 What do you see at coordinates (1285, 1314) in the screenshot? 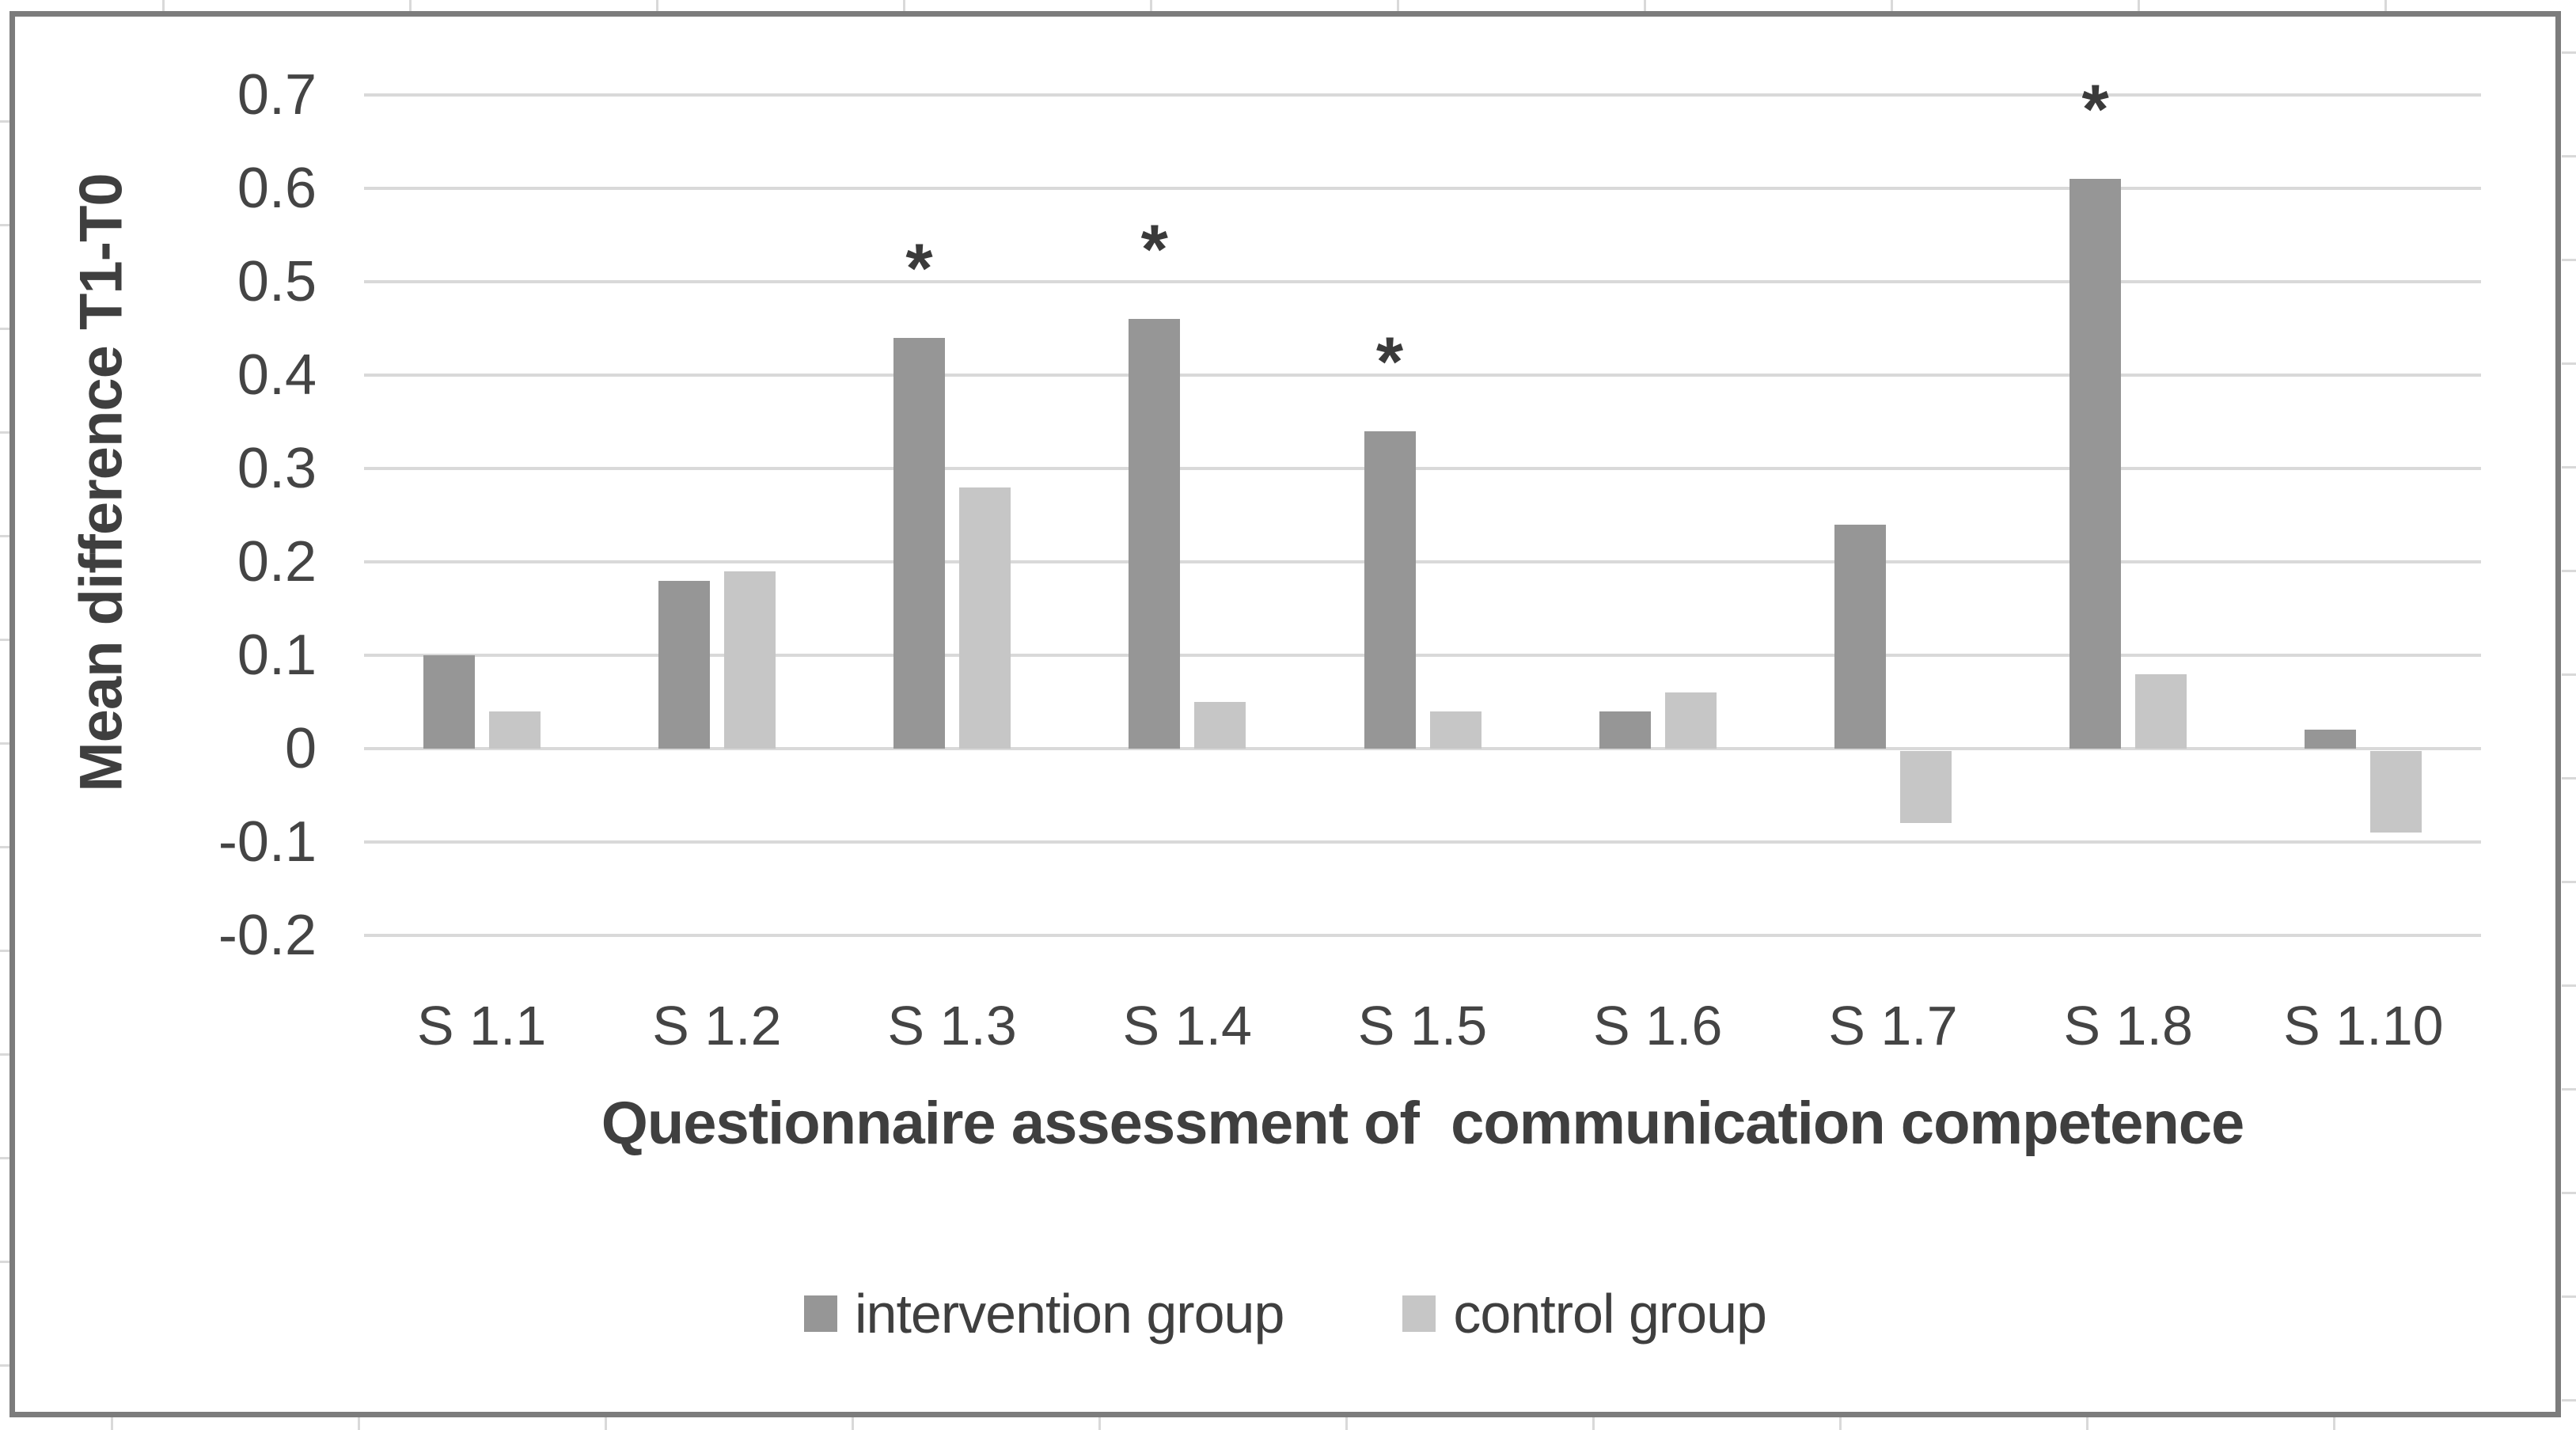
I see `legend: intervention group control group` at bounding box center [1285, 1314].